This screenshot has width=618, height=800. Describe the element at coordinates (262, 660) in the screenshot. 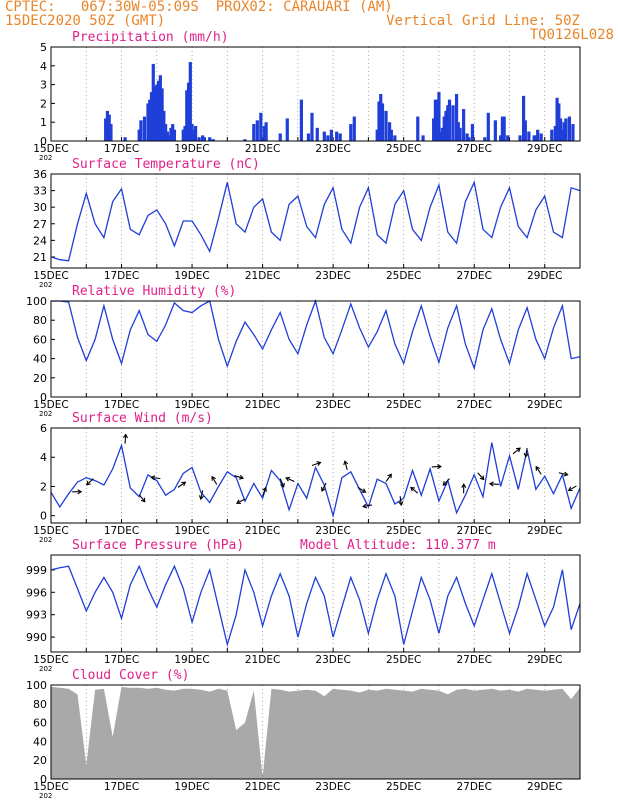

I see `press-xtick-label: 21DEC` at that location.